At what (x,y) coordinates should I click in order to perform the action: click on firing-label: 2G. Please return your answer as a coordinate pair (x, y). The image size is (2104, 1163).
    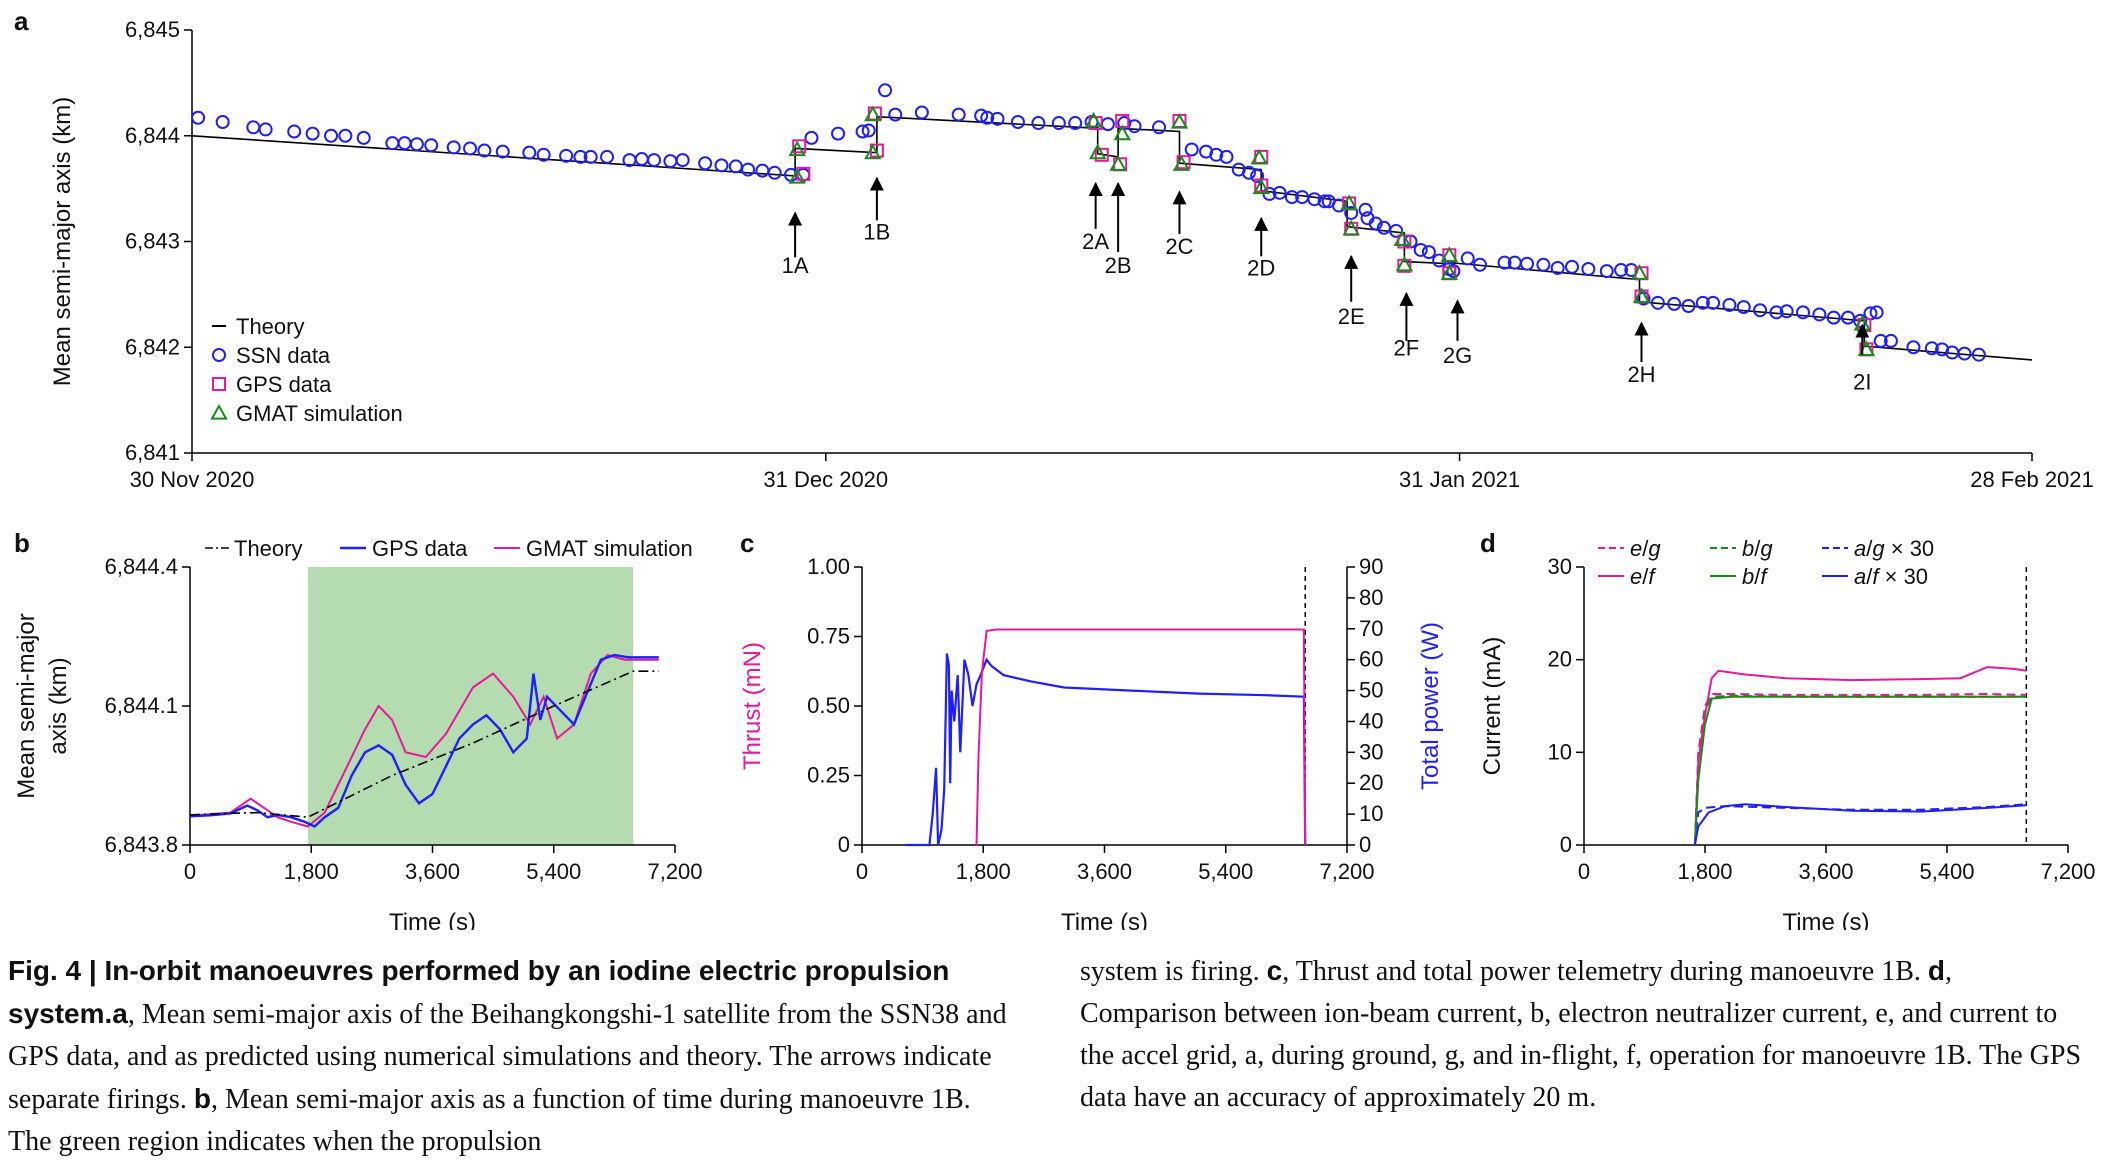
    Looking at the image, I should click on (1457, 355).